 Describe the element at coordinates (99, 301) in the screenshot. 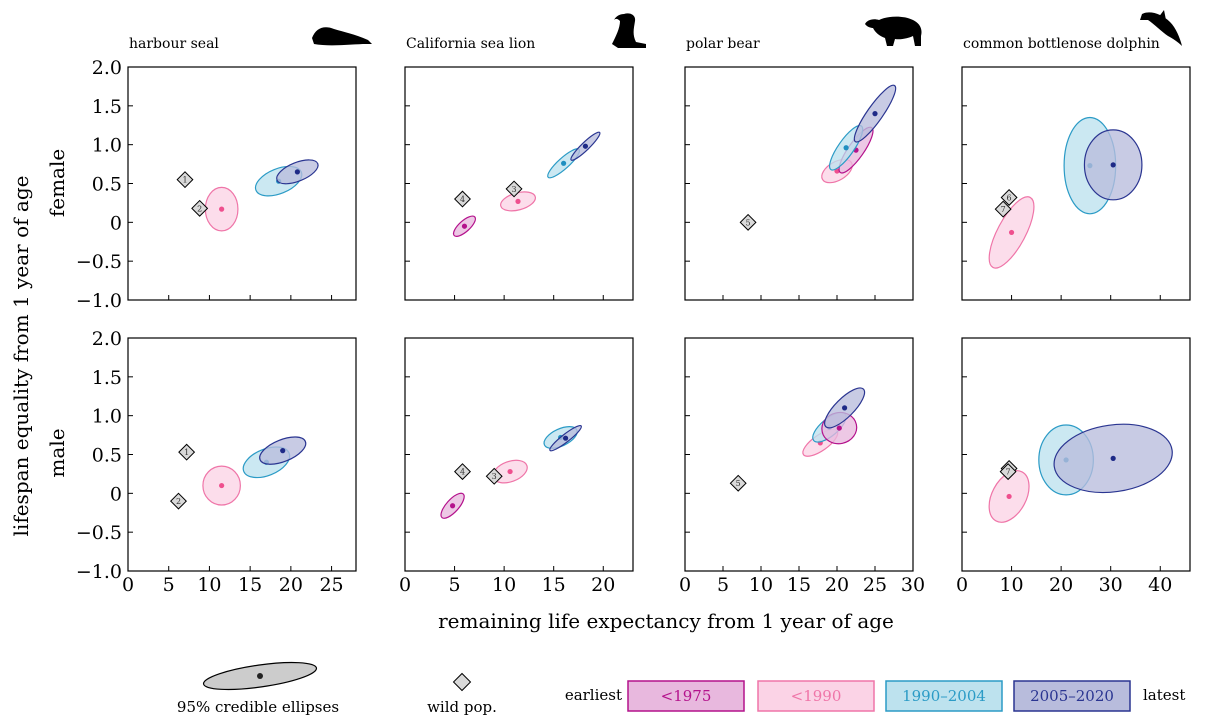

I see `y-tick-label: −1.0` at that location.